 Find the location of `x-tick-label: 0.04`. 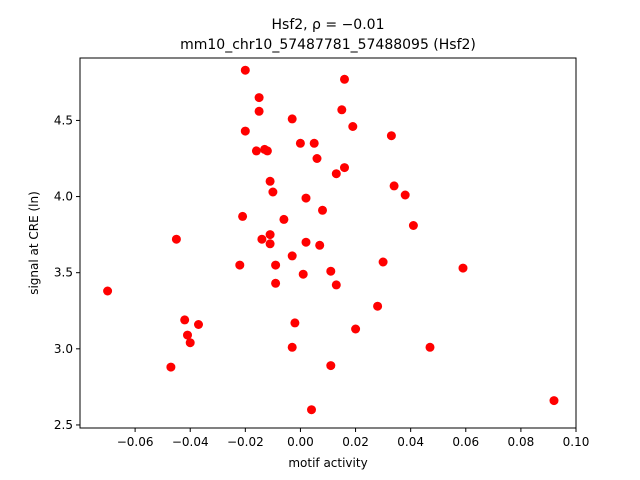

x-tick-label: 0.04 is located at coordinates (410, 442).